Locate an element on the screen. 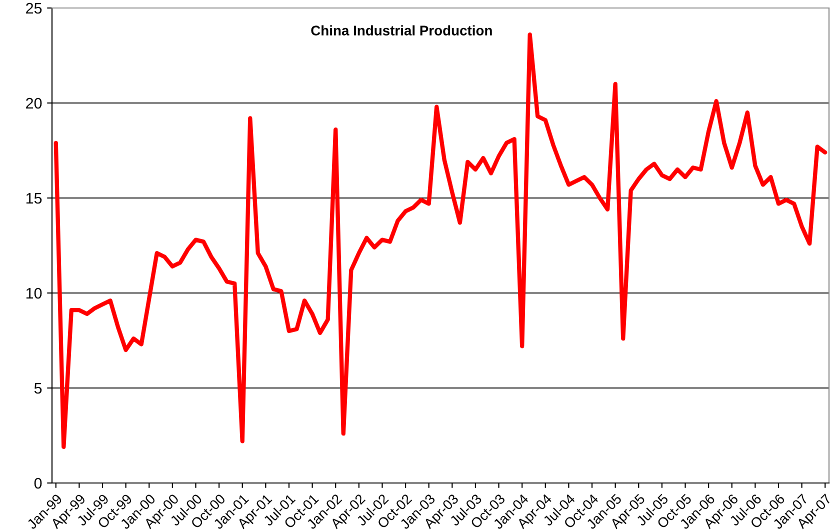 The height and width of the screenshot is (531, 839). y-tick-label: 25 is located at coordinates (34, 8).